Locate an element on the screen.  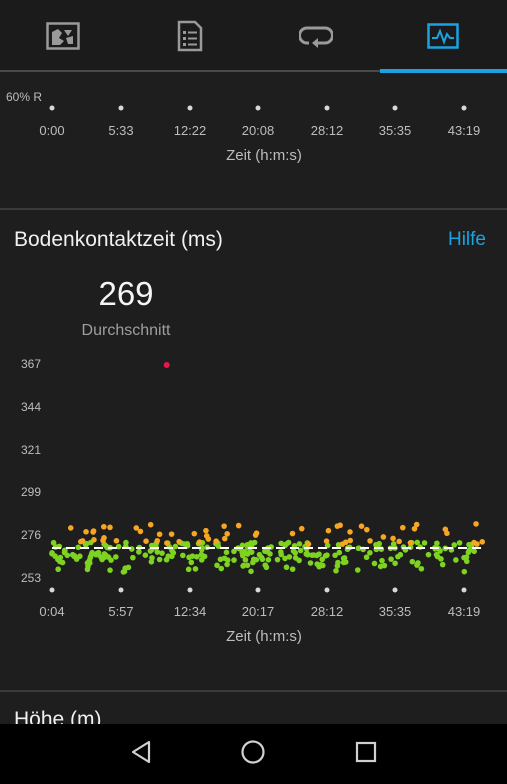
top-x-tick-label: 5:33 is located at coordinates (121, 130).